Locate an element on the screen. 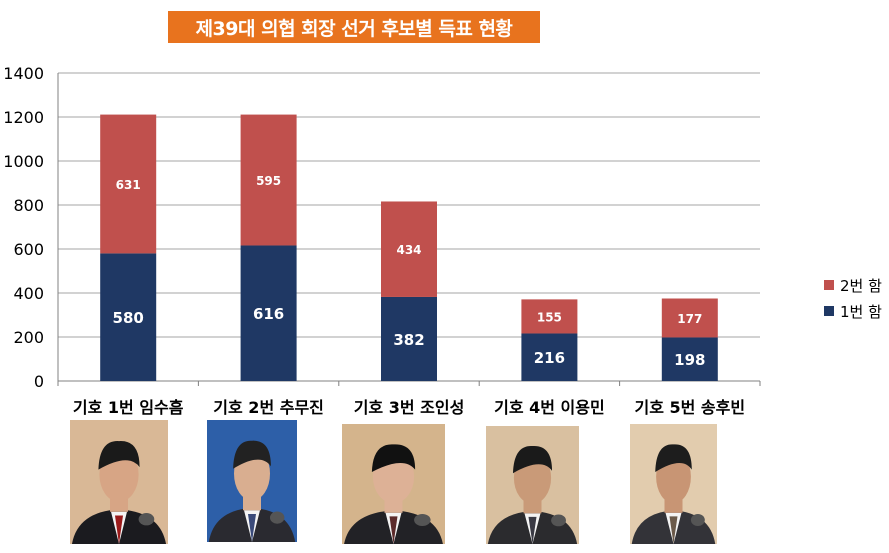  data-label-round2: 631 is located at coordinates (128, 185).